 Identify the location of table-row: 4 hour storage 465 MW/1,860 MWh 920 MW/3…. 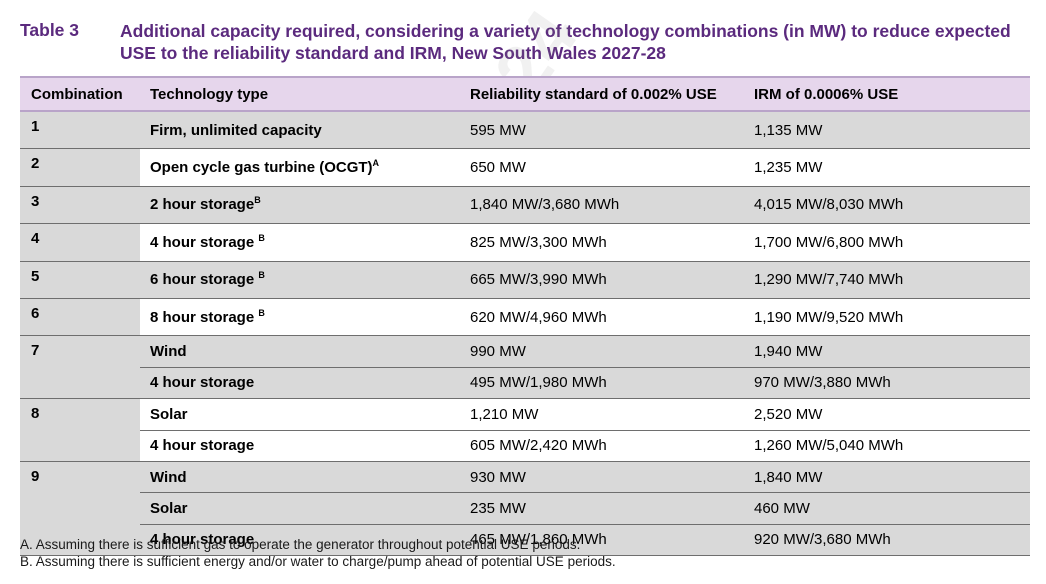
(525, 540).